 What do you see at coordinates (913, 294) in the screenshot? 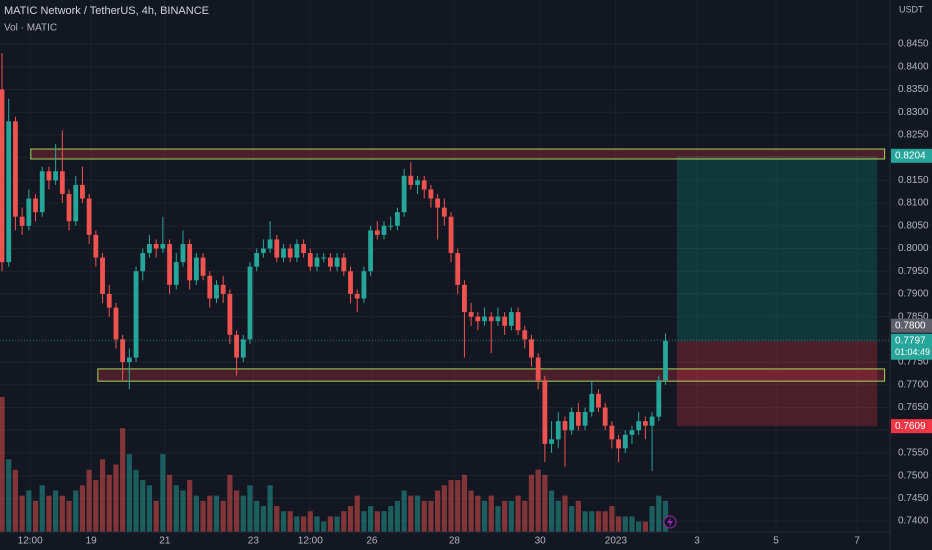
I see `y-tick-label: 0.7900` at bounding box center [913, 294].